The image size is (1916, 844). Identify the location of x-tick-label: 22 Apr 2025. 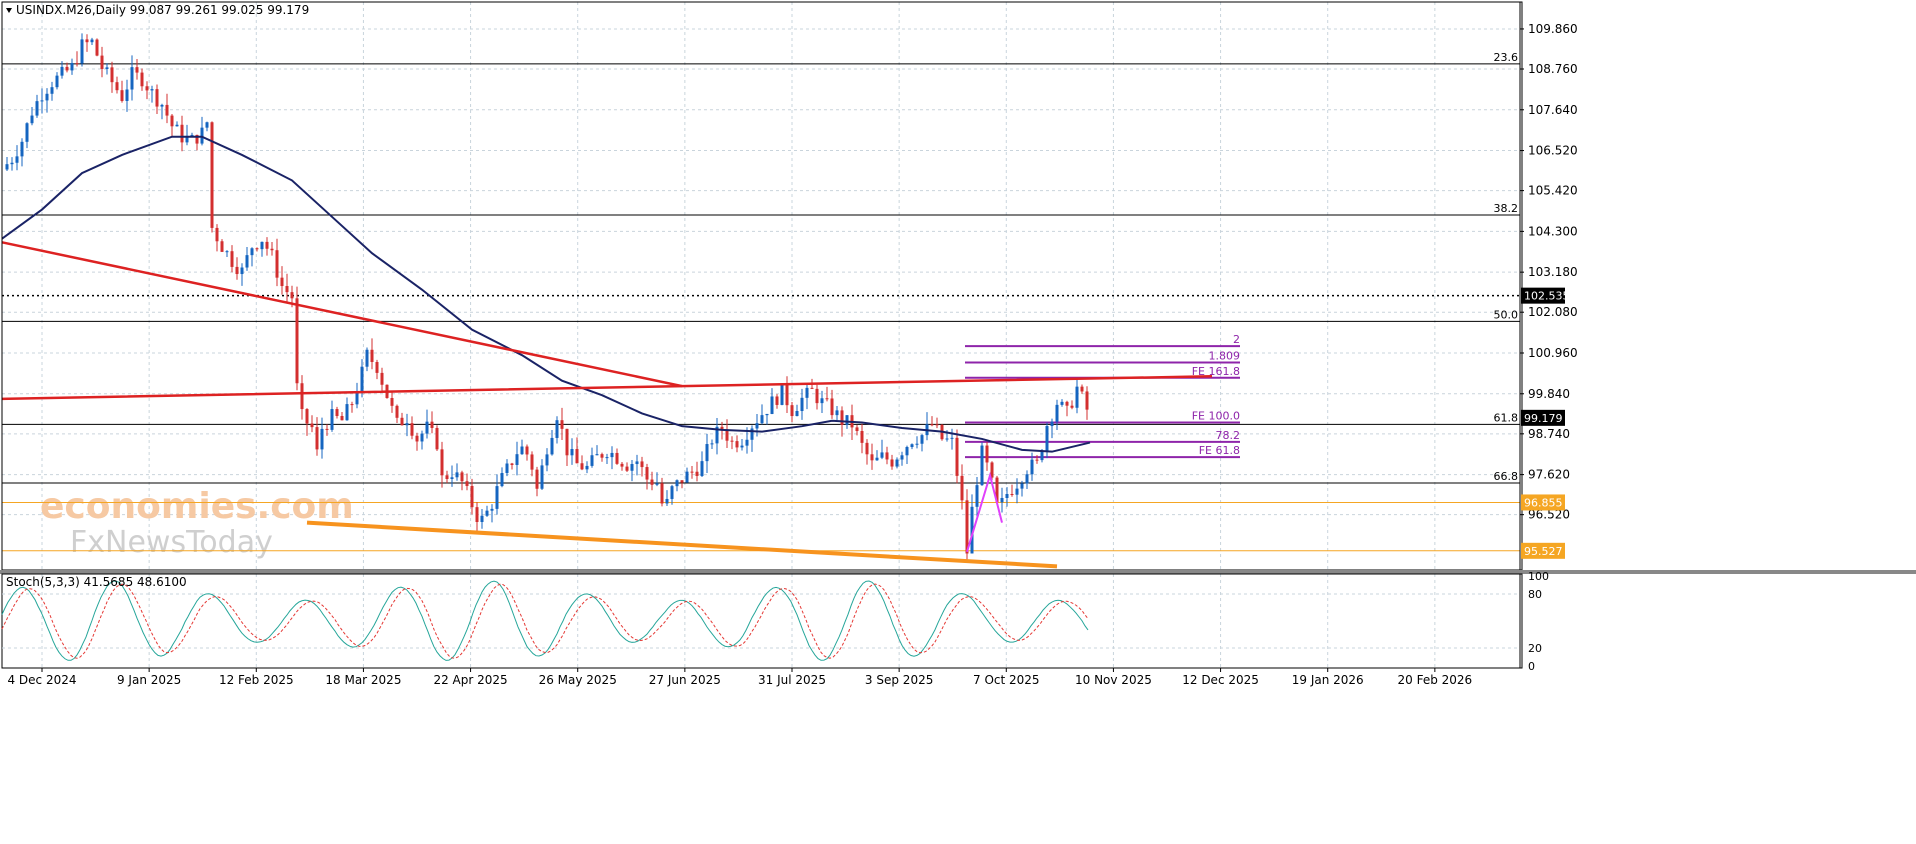
(470, 680).